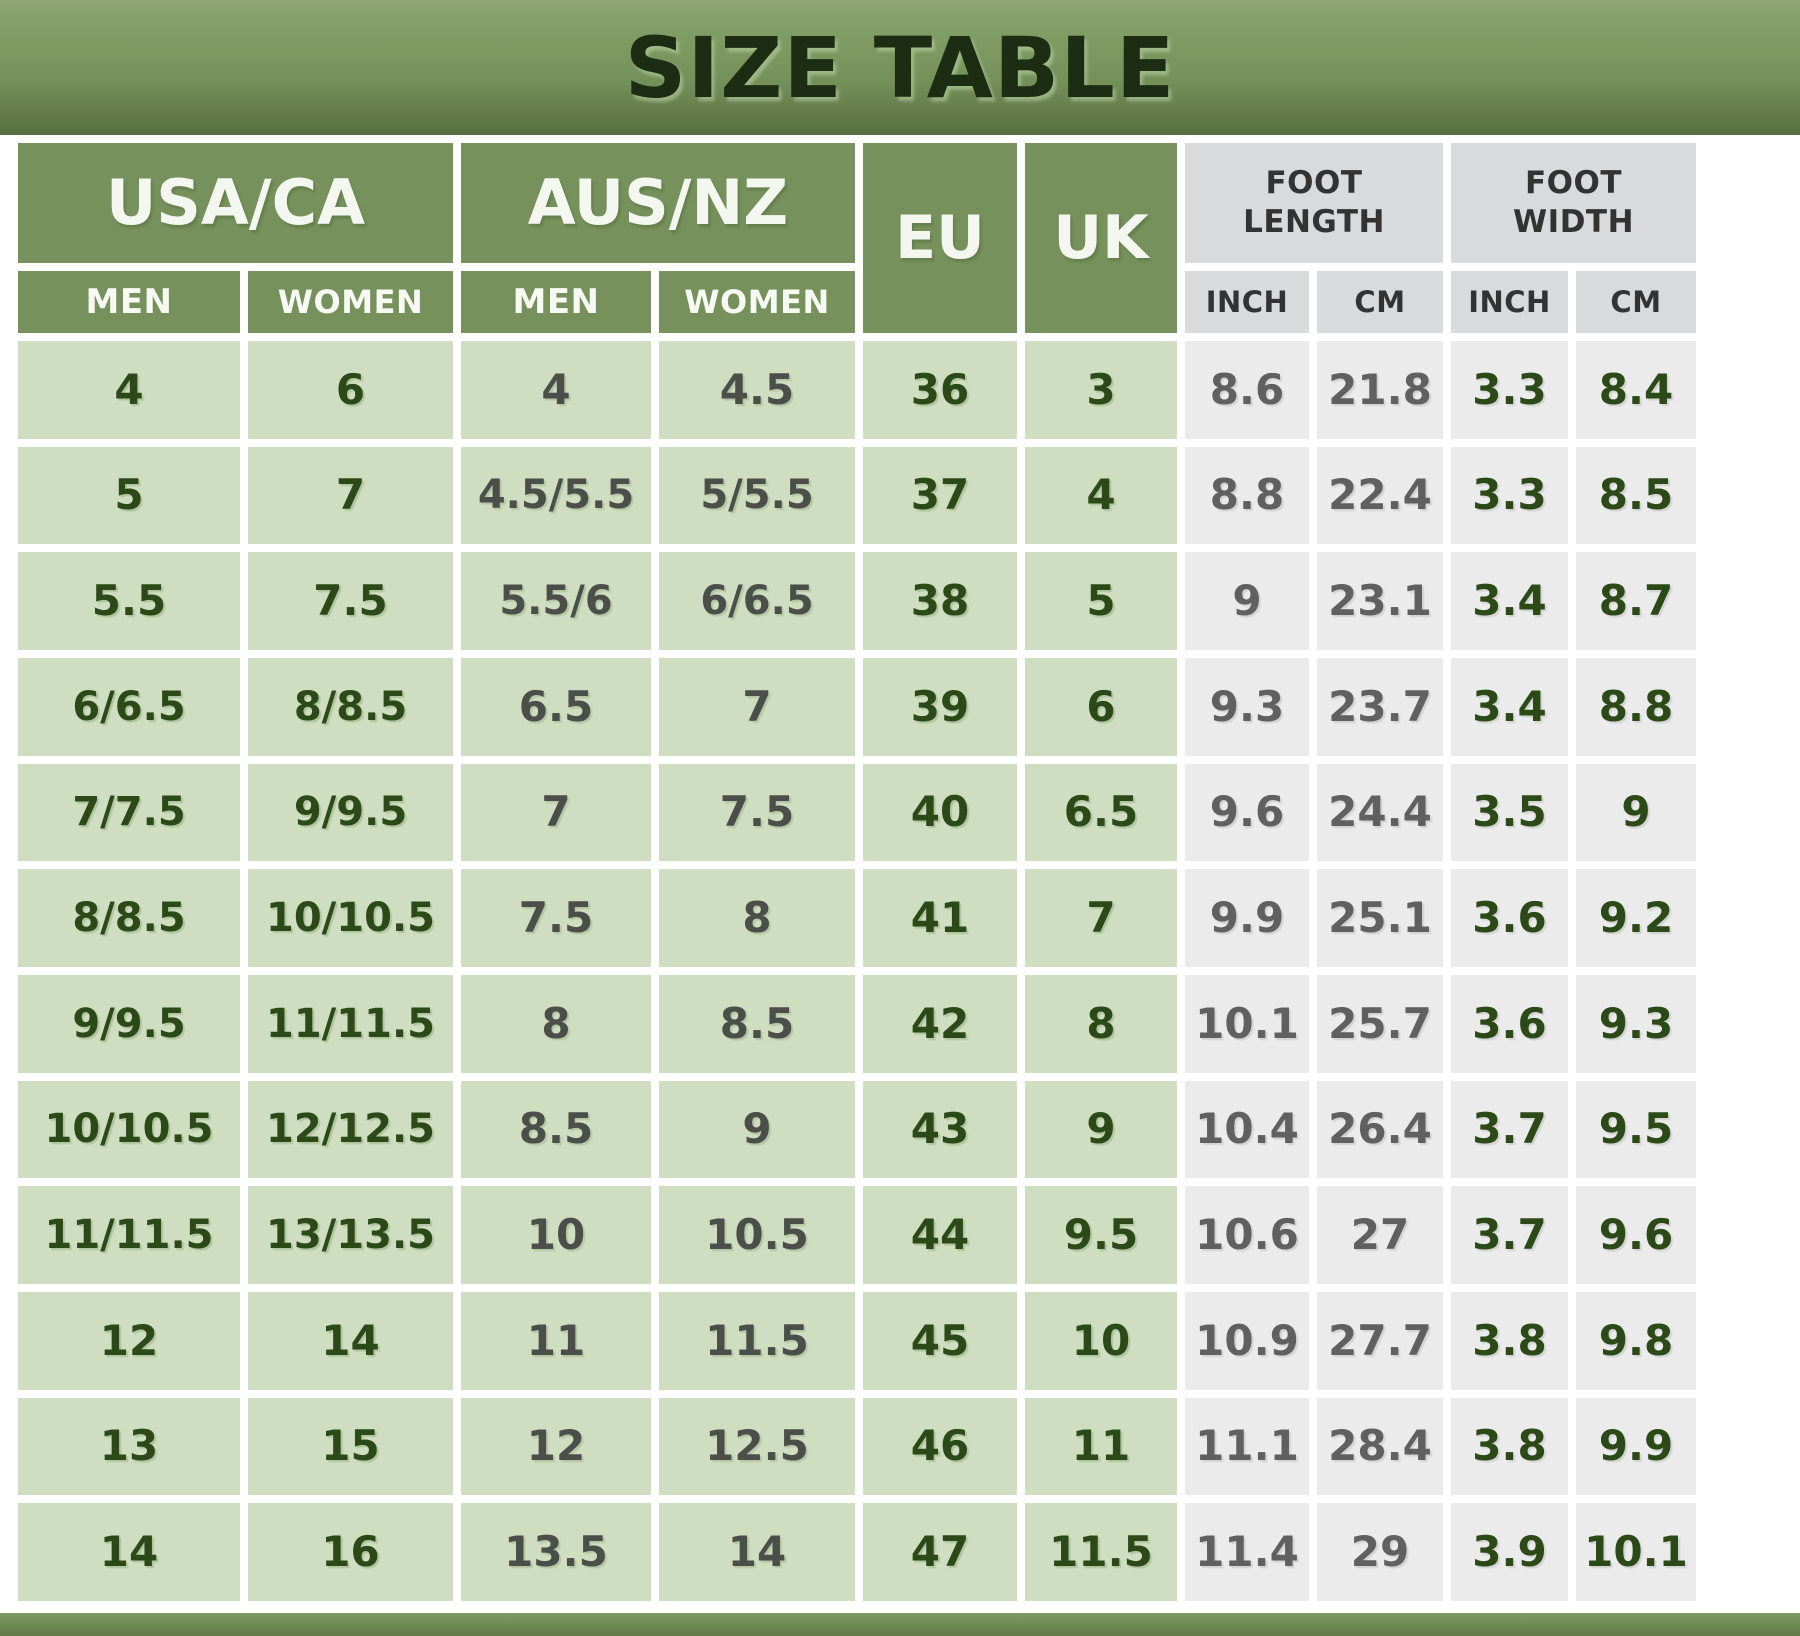  Describe the element at coordinates (1509, 1129) in the screenshot. I see `cell-fw-inch: 3.7` at that location.